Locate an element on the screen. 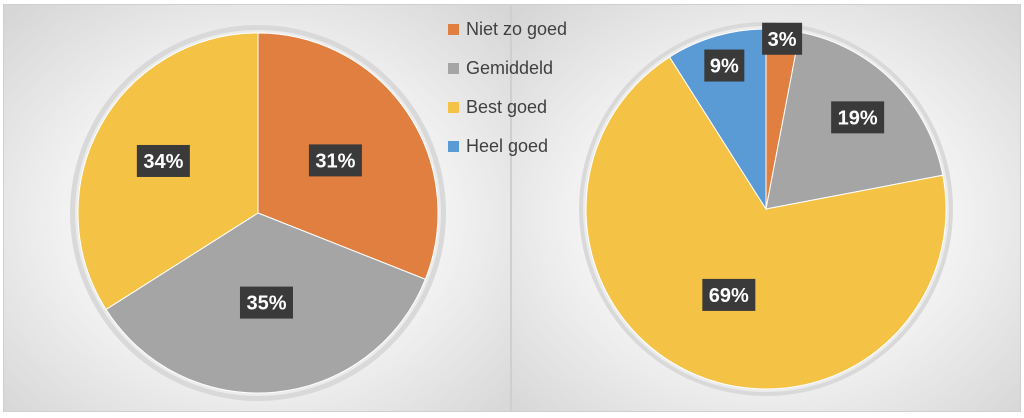 Image resolution: width=1024 pixels, height=418 pixels. legend-label: Gemiddeld is located at coordinates (510, 68).